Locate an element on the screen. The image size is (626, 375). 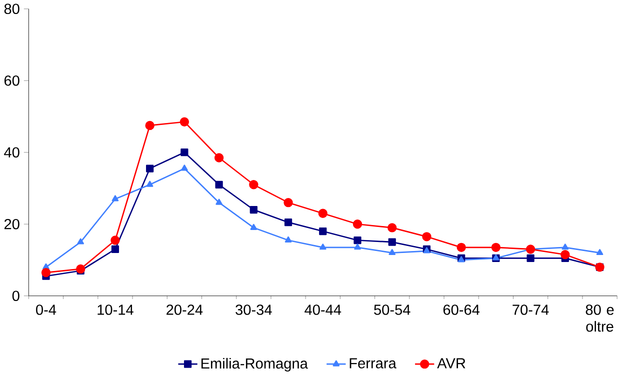
y-tick-label: 0 is located at coordinates (16, 296).